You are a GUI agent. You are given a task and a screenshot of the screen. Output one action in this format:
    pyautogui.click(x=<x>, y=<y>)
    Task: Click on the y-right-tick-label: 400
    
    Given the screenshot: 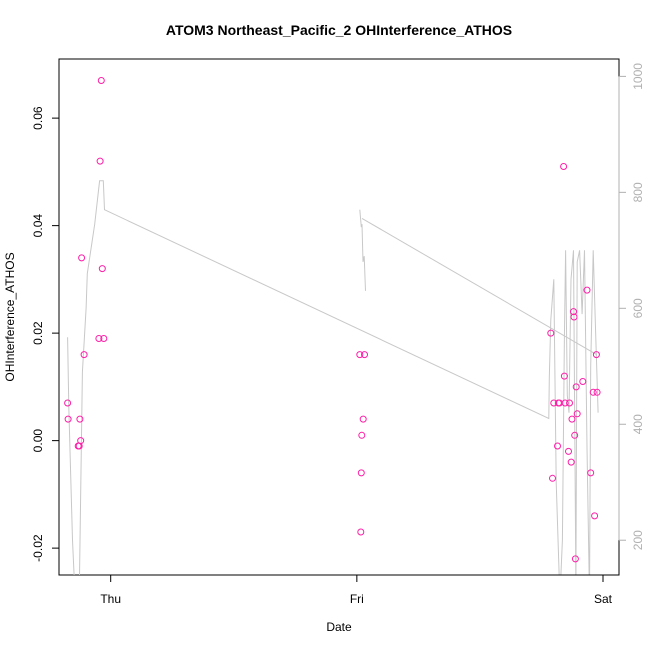 What is the action you would take?
    pyautogui.click(x=638, y=424)
    